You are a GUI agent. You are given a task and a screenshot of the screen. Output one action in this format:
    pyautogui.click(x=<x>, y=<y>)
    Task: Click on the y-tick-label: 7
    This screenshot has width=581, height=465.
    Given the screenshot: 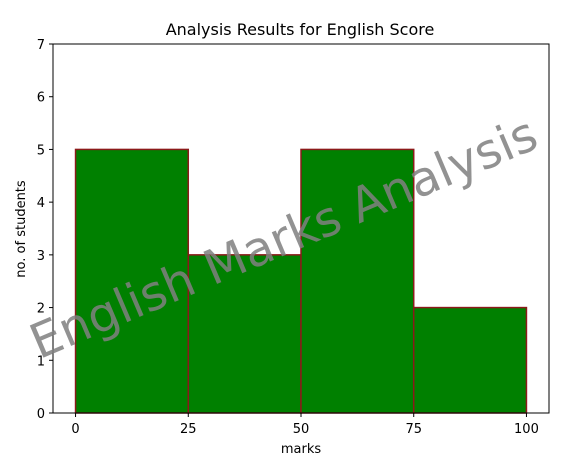 What is the action you would take?
    pyautogui.click(x=41, y=45)
    